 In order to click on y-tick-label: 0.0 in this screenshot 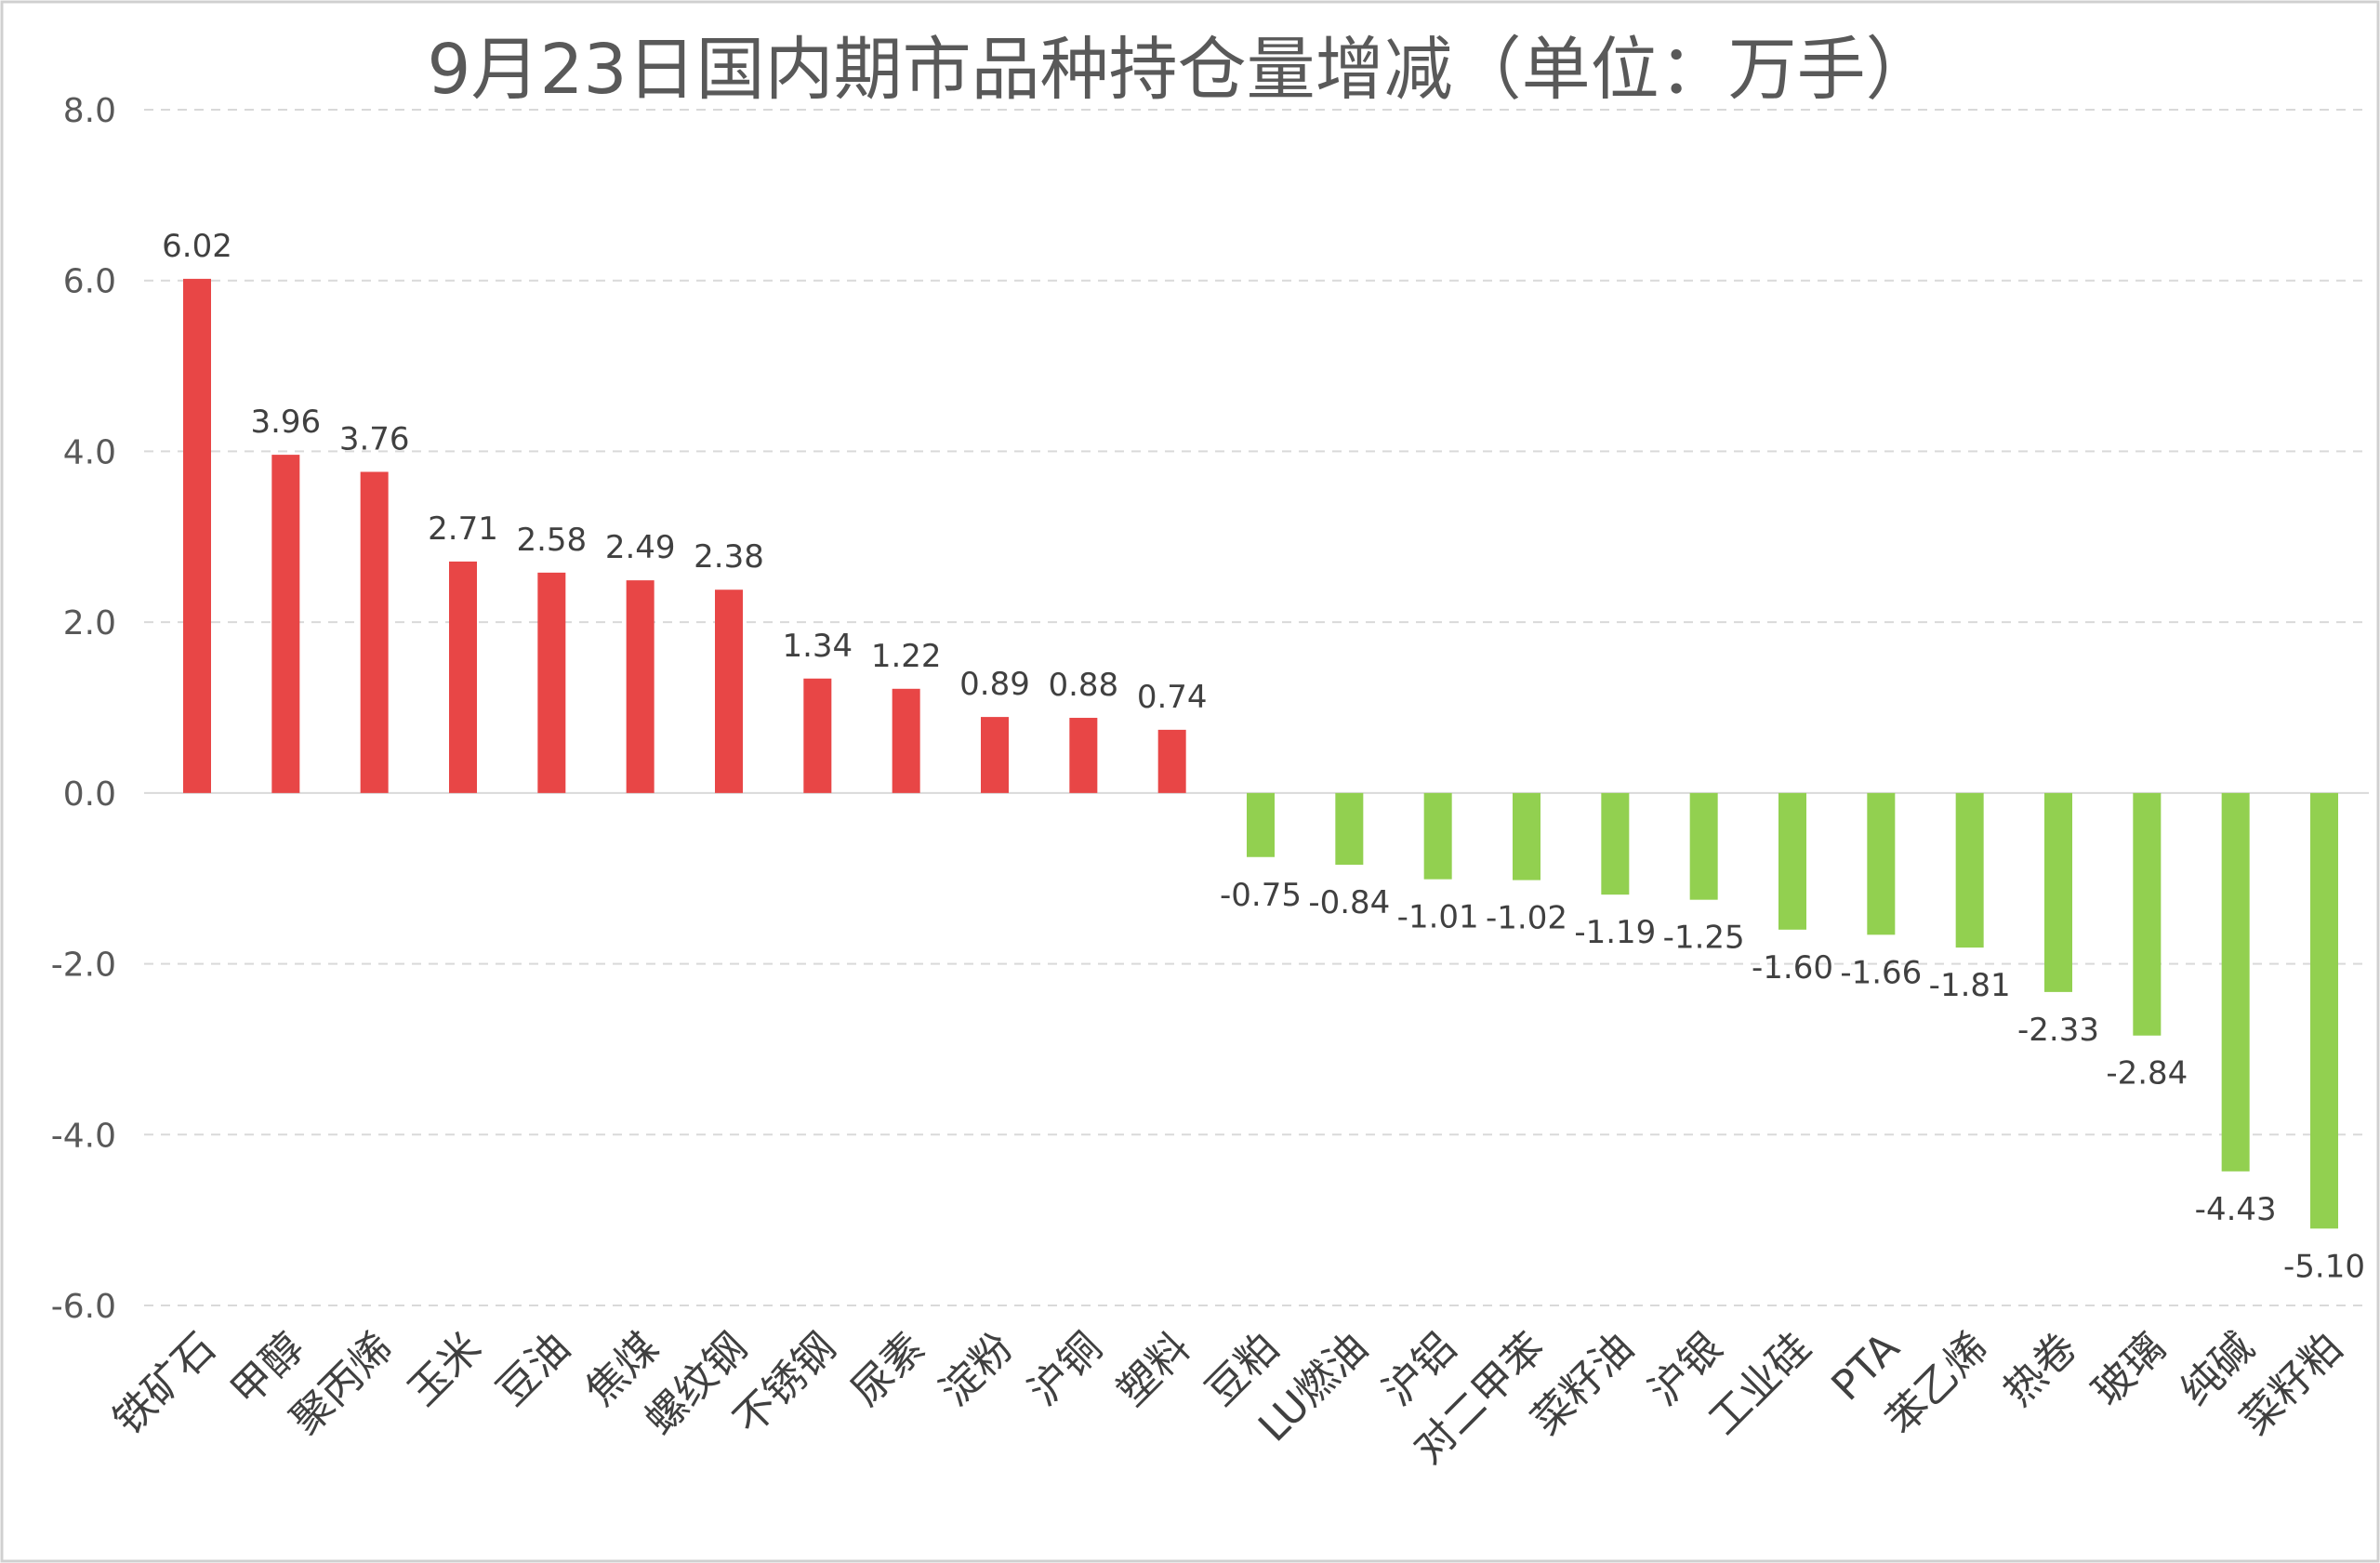, I will do `click(89, 795)`.